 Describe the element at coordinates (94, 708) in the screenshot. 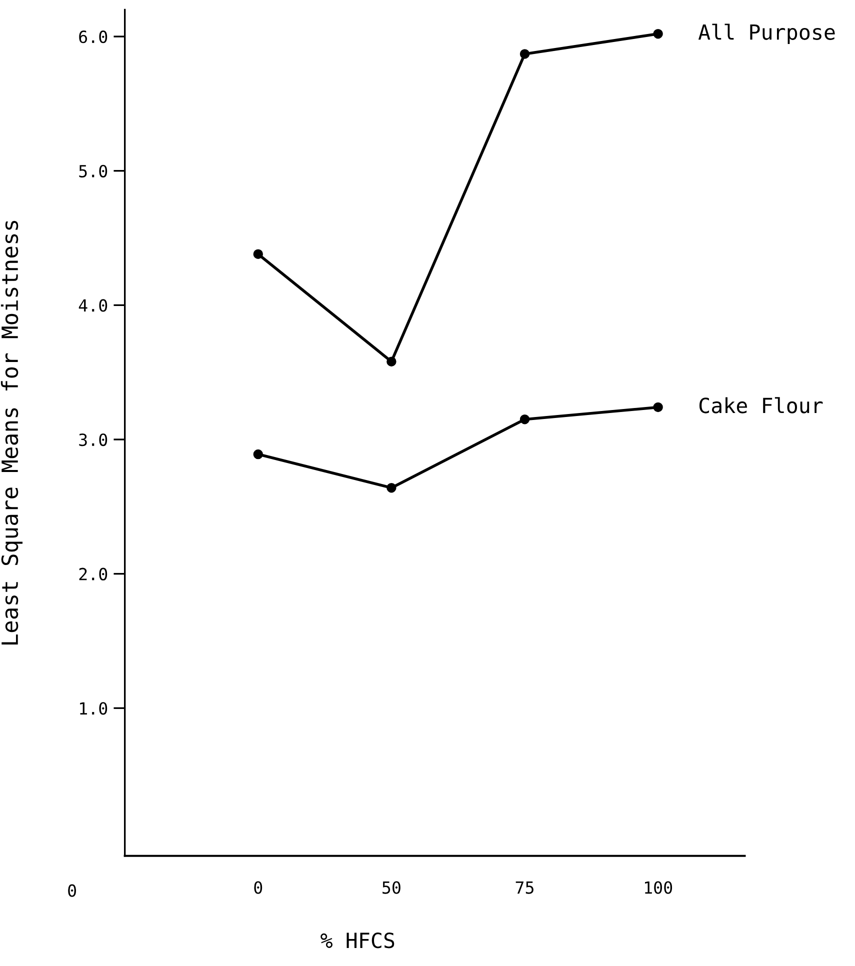

I see `y-tick-label: 1.0` at that location.